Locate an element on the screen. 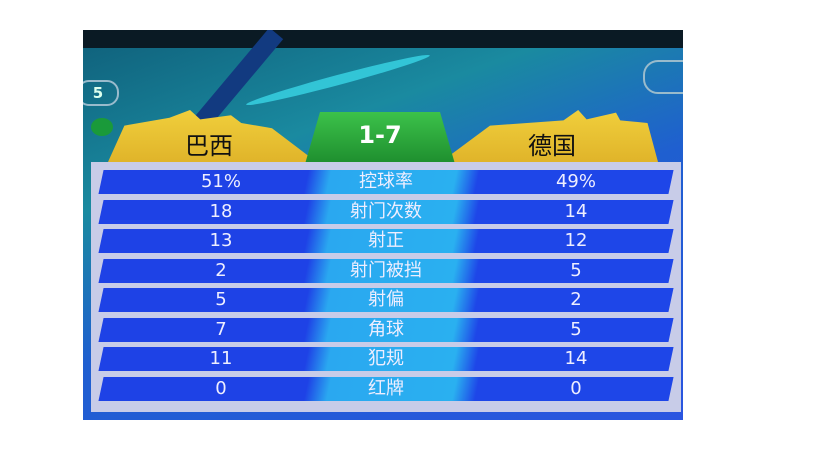 This screenshot has height=460, width=819. home-value: 11 is located at coordinates (221, 358).